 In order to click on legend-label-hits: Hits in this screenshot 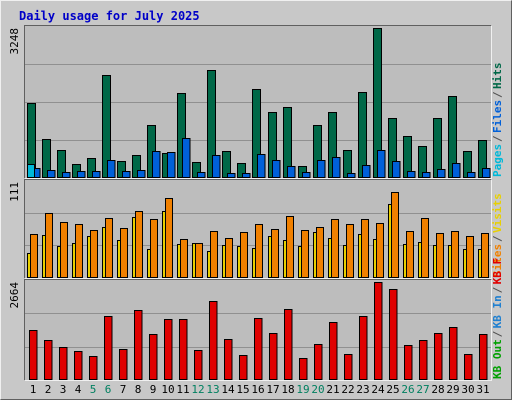, I will do `click(497, 76)`.